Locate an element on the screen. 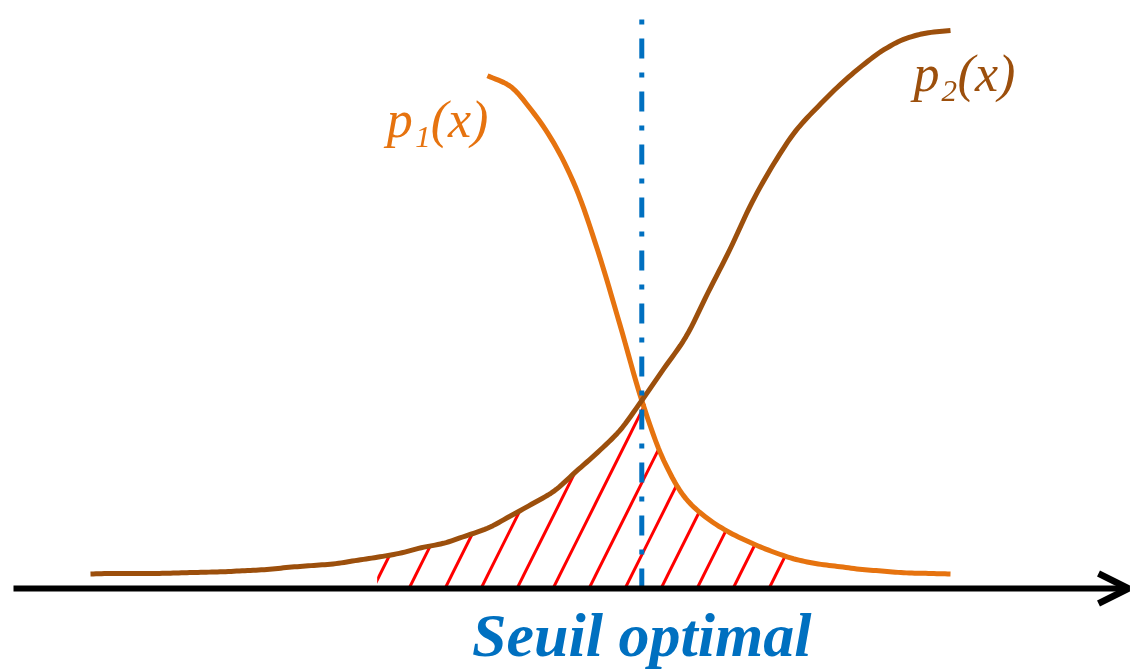 The height and width of the screenshot is (669, 1130). series-label: p₂(x) is located at coordinates (962, 74).